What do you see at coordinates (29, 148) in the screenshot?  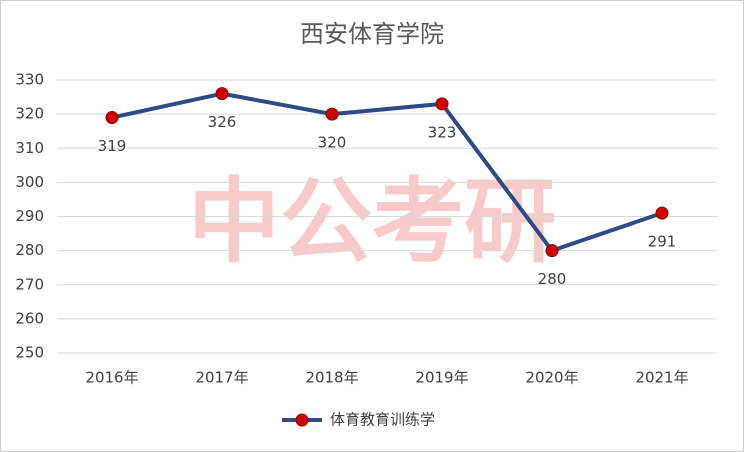 I see `y-tick-label: 310` at bounding box center [29, 148].